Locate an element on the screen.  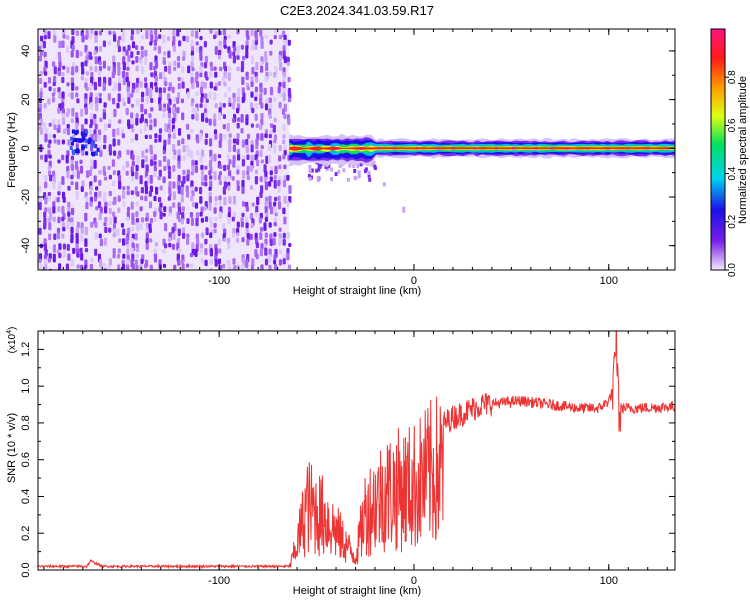
colorbar-tick-label: 0.4 is located at coordinates (732, 173).